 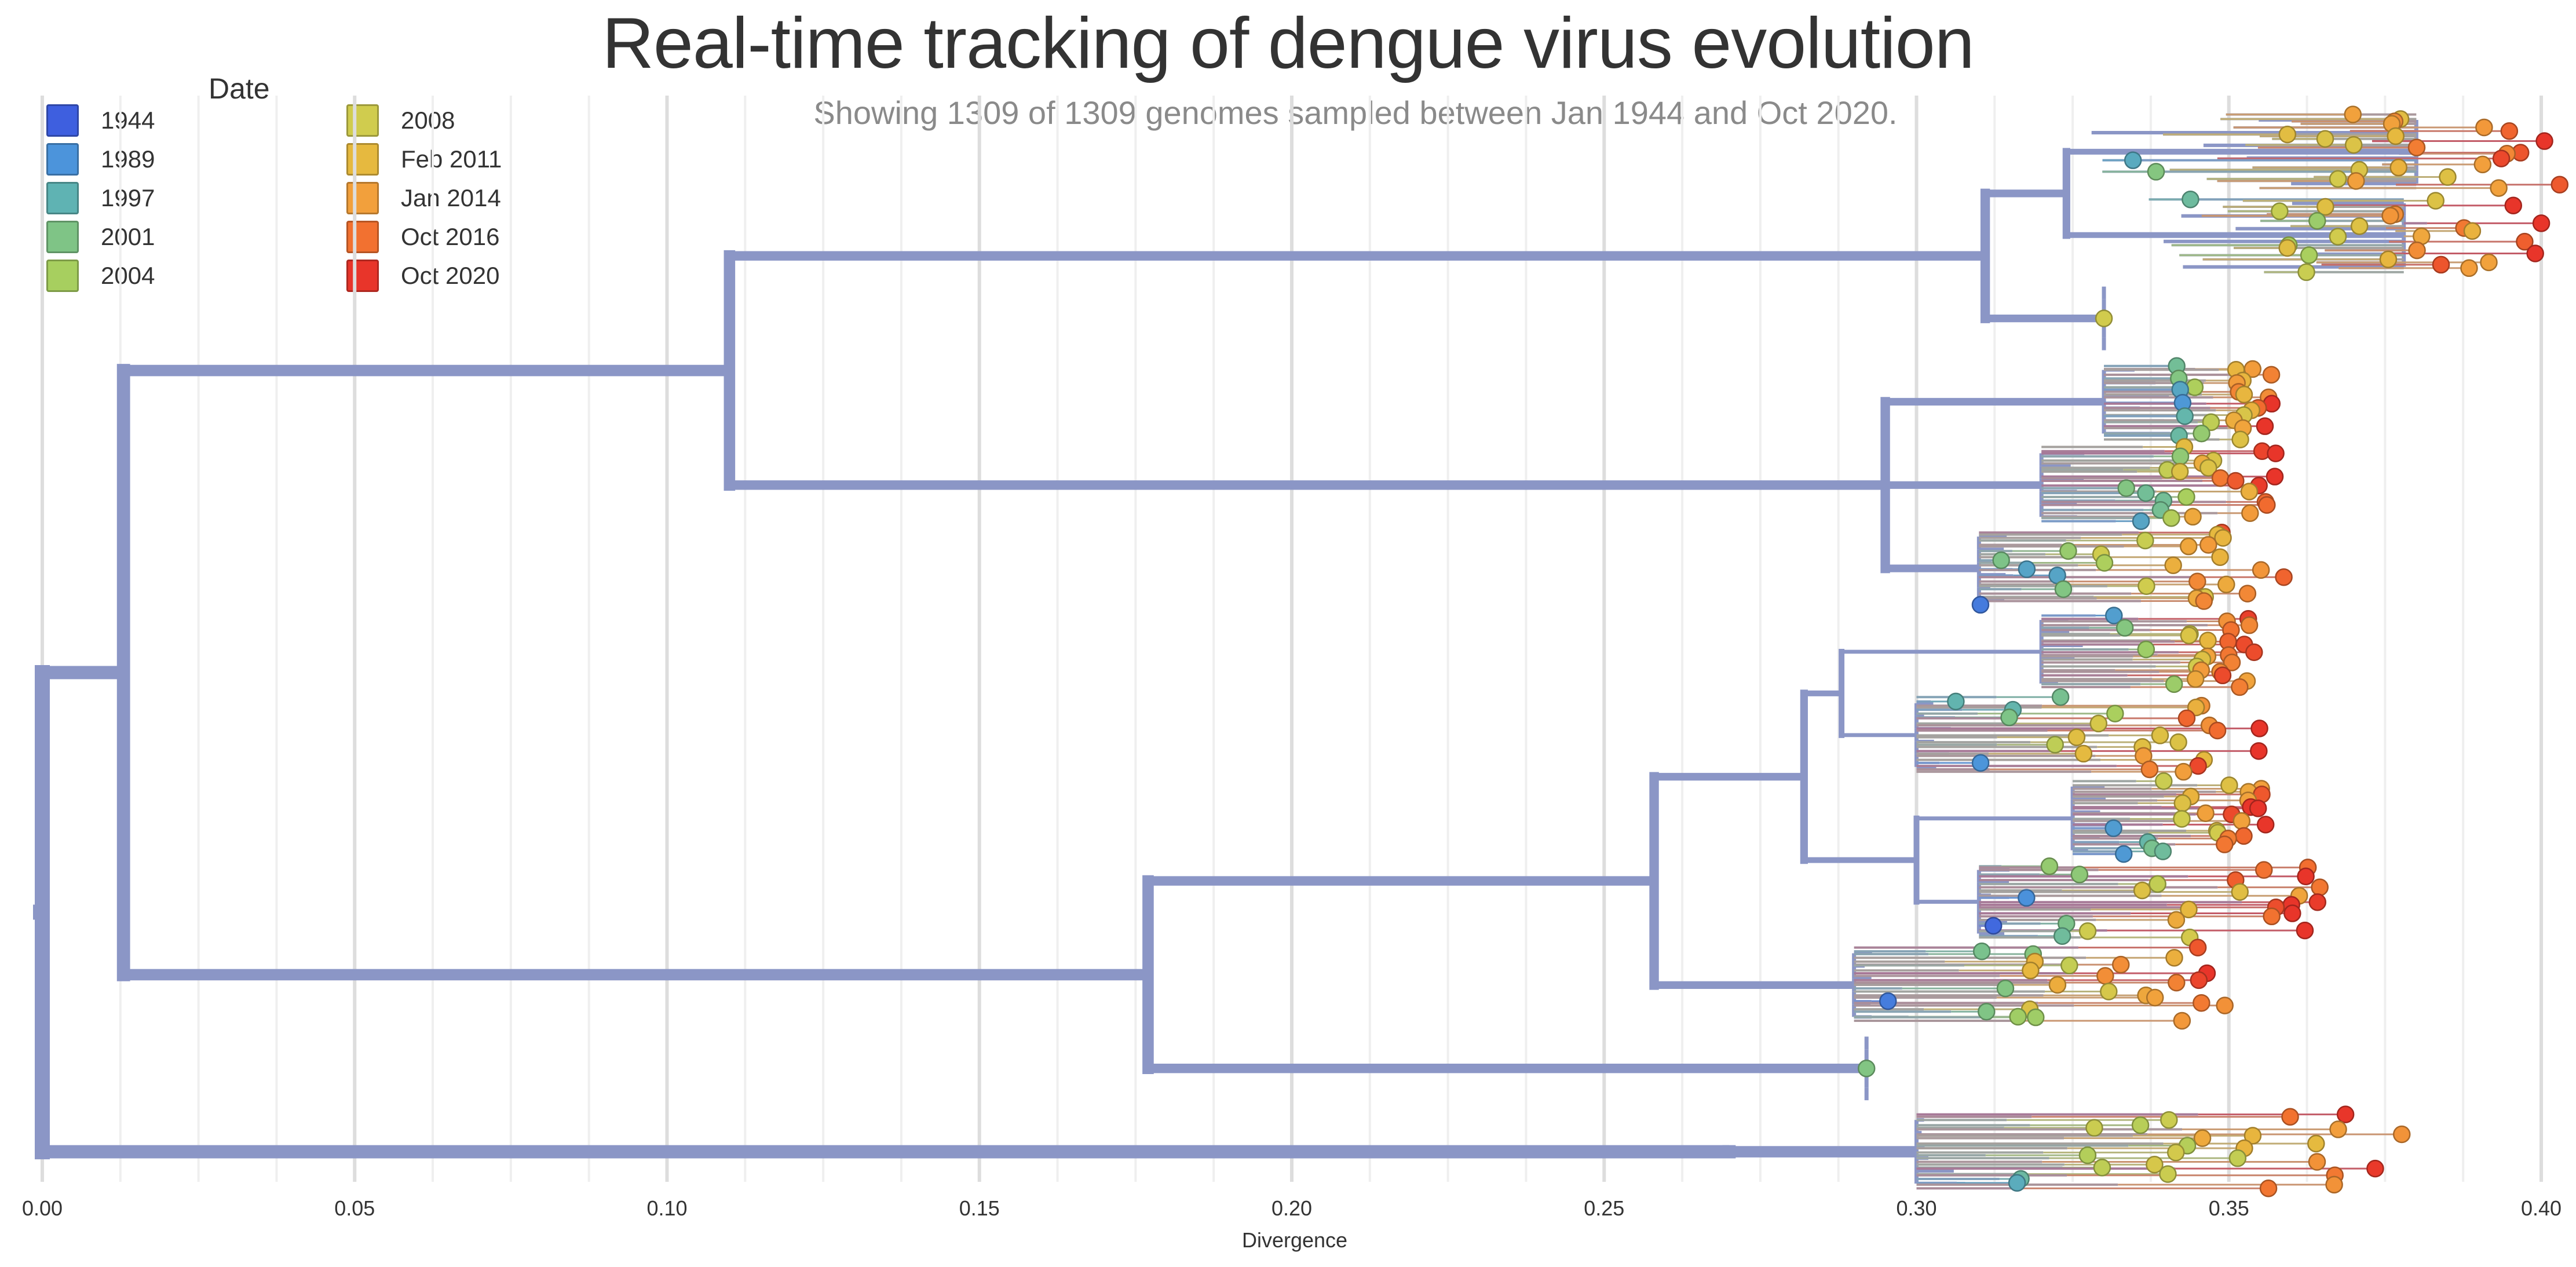 What do you see at coordinates (2542, 1208) in the screenshot?
I see `x-tick-label: 0.40` at bounding box center [2542, 1208].